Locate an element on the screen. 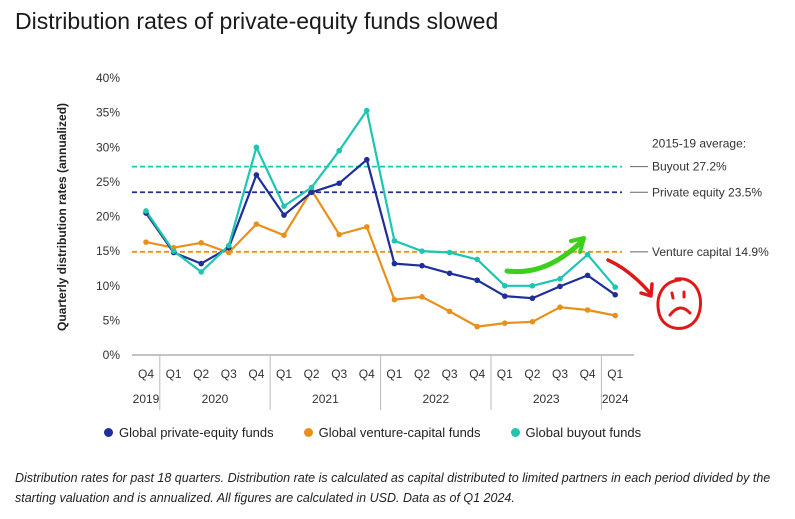 The height and width of the screenshot is (519, 795). reference-heading: 2015-19 average: is located at coordinates (699, 144).